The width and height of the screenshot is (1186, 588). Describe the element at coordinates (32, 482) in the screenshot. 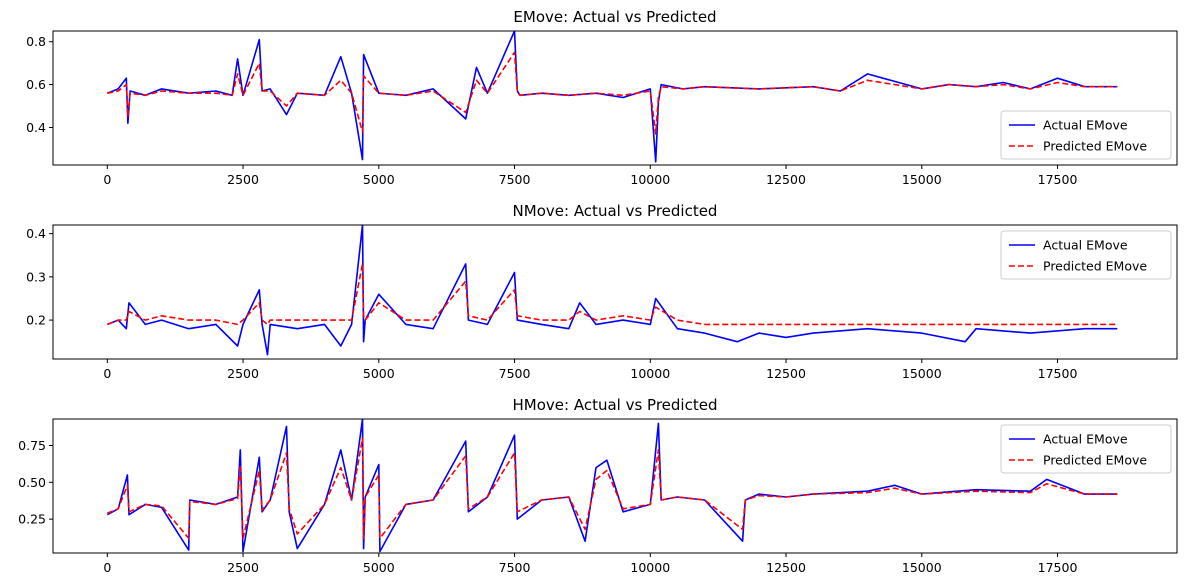

I see `y-tick-label: 0.50` at that location.